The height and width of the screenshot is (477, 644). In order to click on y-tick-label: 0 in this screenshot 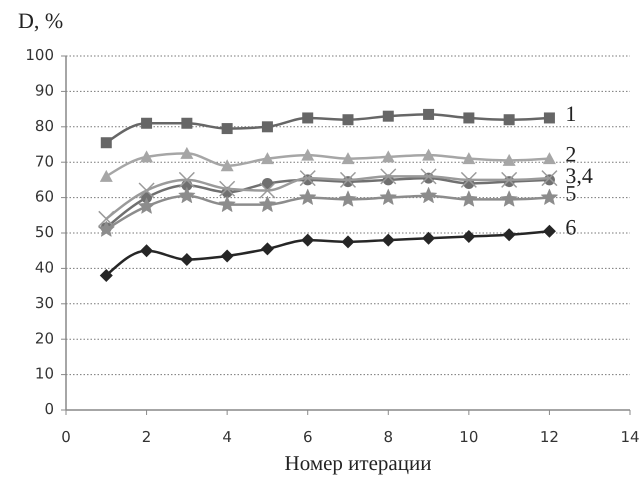, I will do `click(49, 409)`.